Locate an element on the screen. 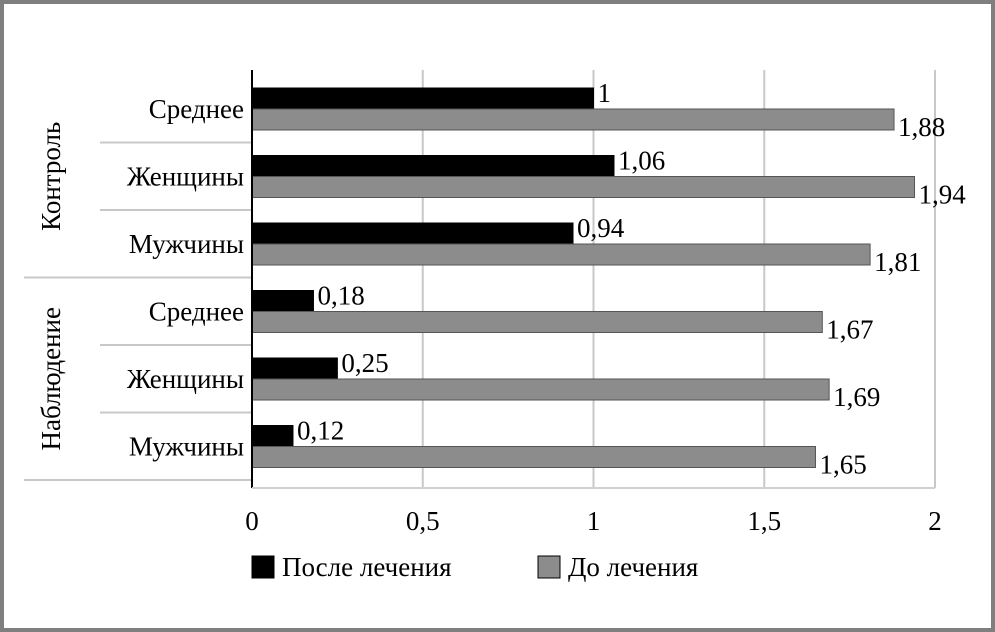 Image resolution: width=995 pixels, height=632 pixels. data-label: 1,88 is located at coordinates (921, 127).